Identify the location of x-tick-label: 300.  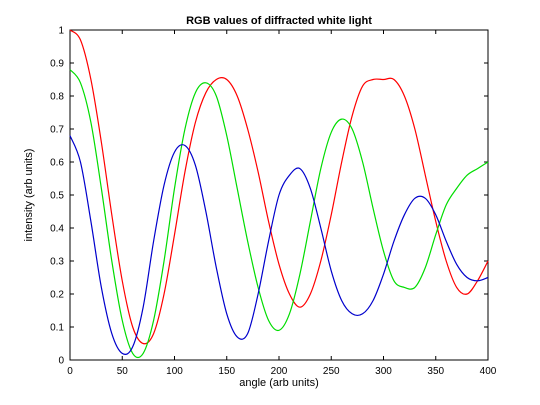
(383, 371).